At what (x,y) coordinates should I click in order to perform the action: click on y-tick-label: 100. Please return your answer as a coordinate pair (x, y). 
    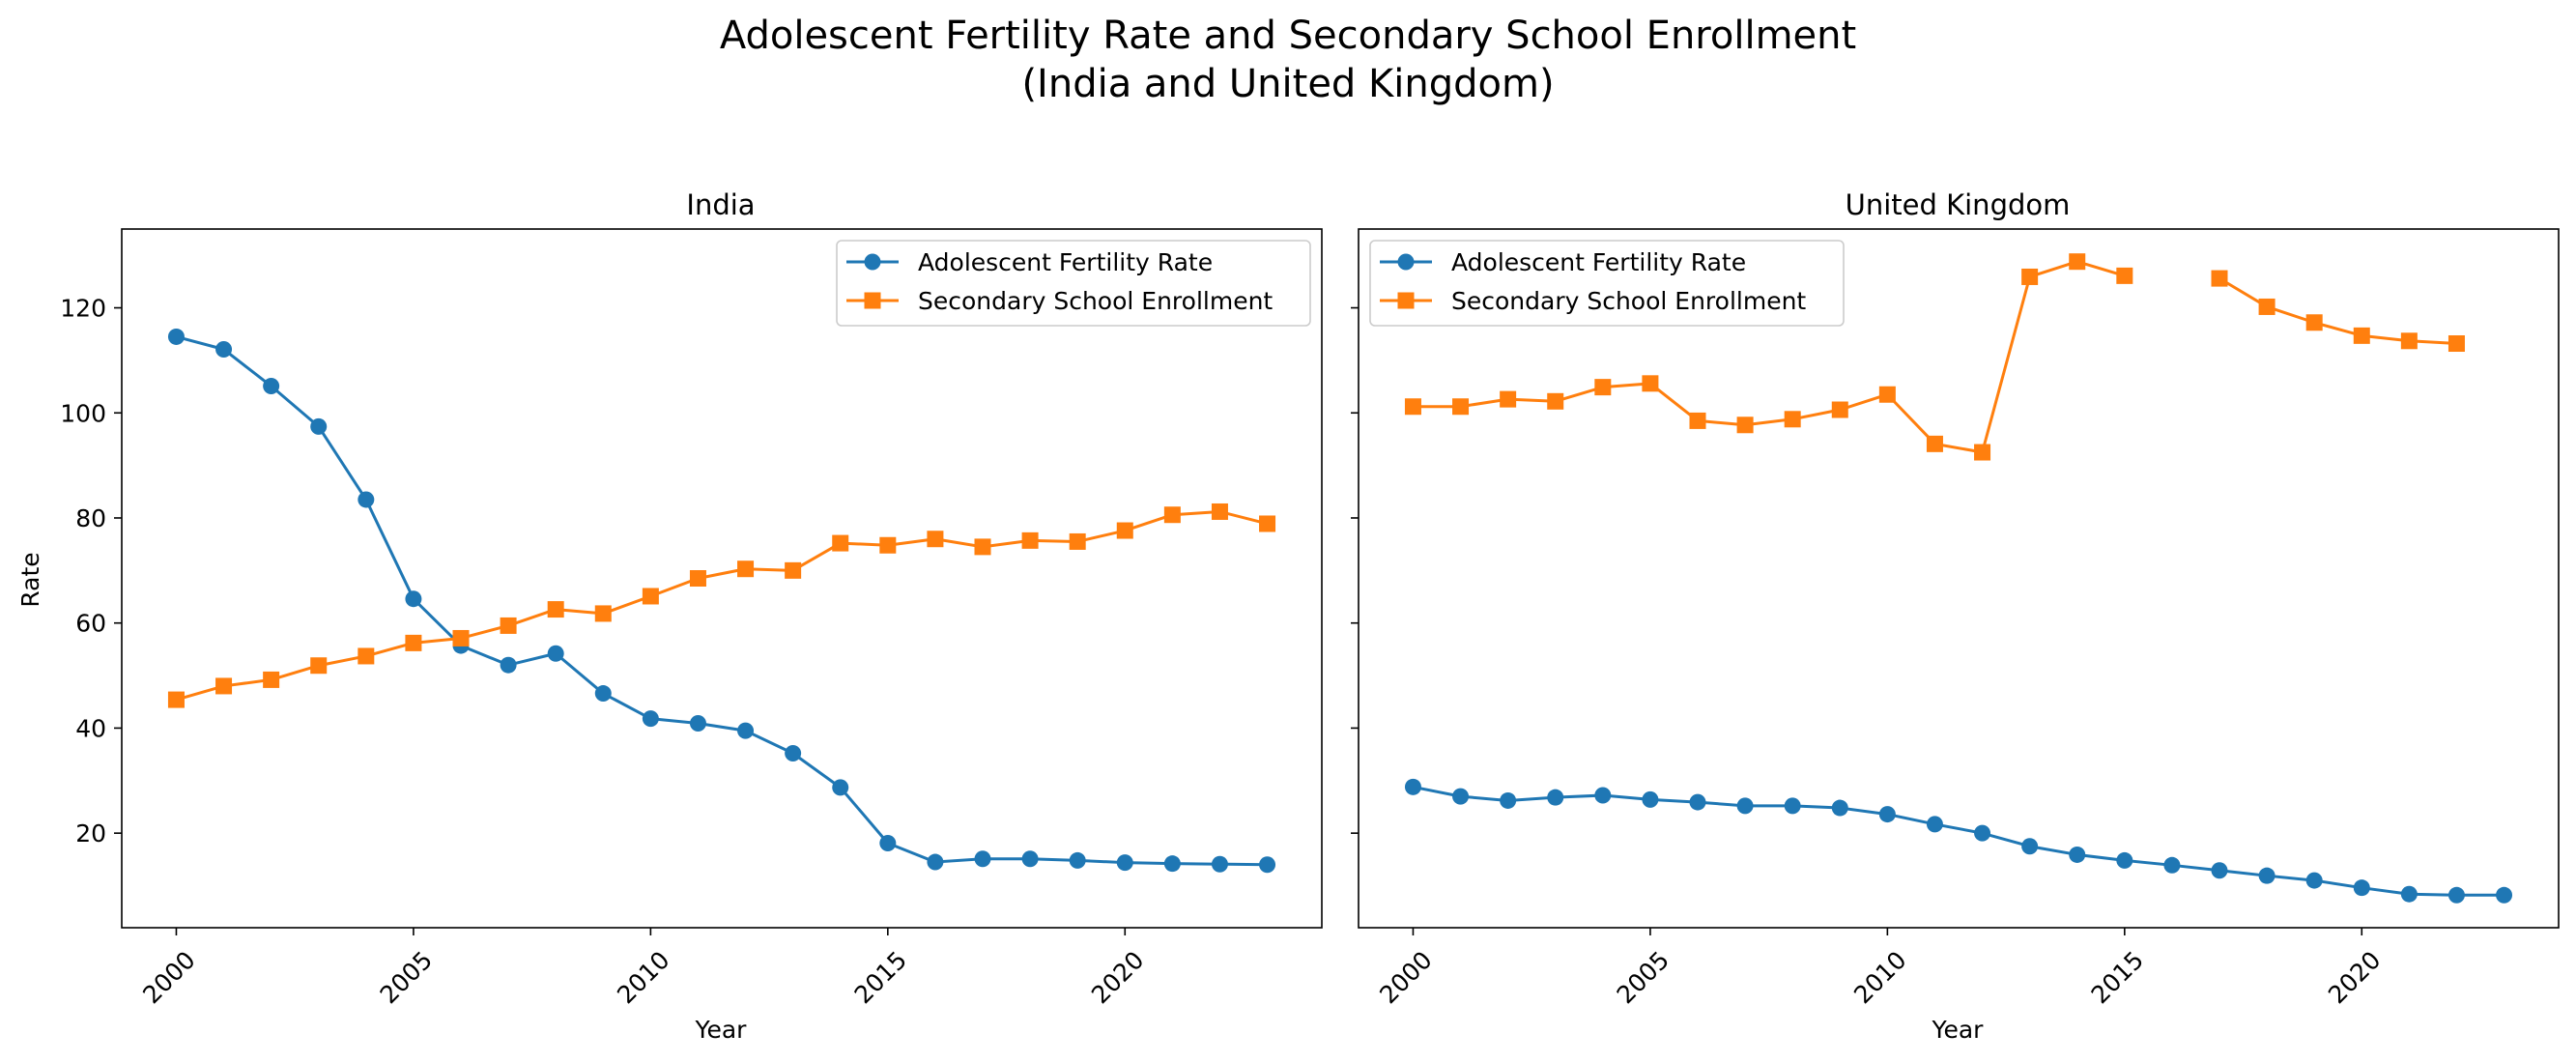
    Looking at the image, I should click on (83, 413).